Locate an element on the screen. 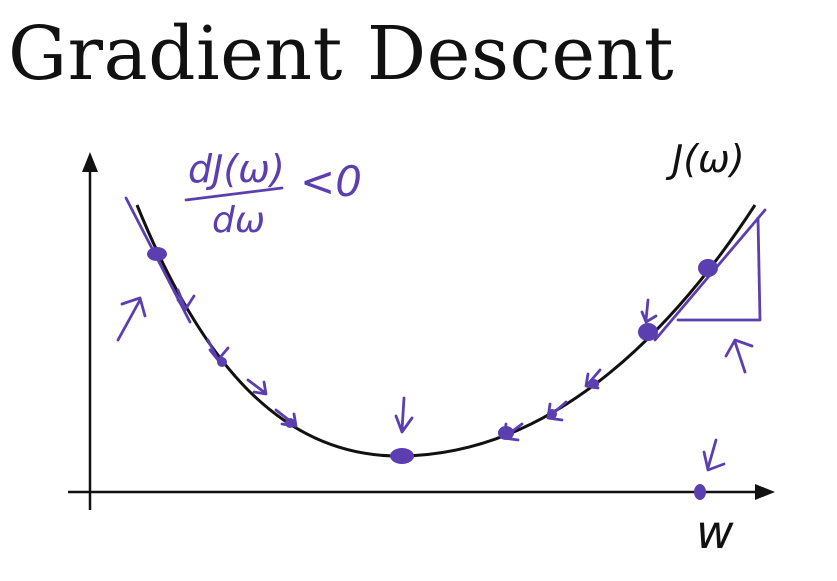 The height and width of the screenshot is (581, 837). point-left-start is located at coordinates (157, 254).